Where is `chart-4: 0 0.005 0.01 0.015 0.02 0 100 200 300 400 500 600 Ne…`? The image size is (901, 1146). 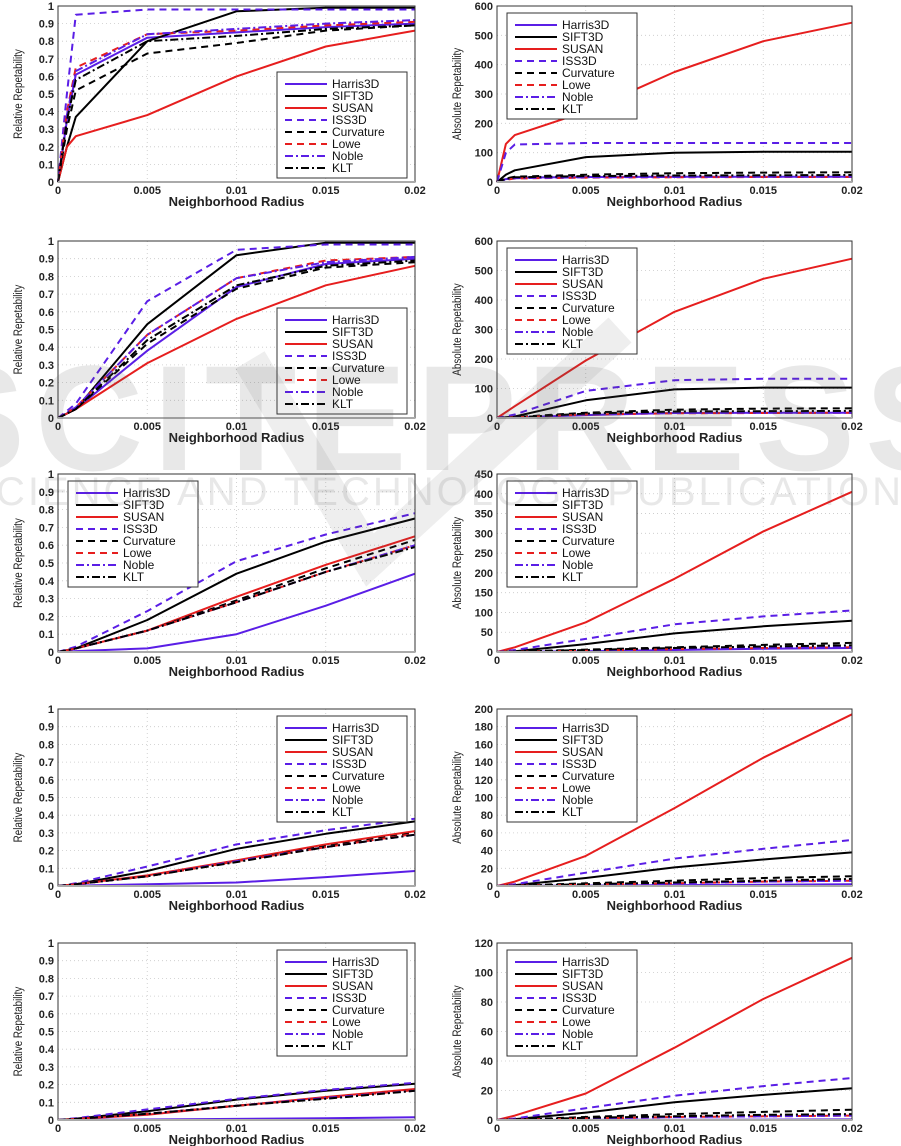
chart-4: 0 0.005 0.01 0.015 0.02 0 100 200 300 400 500 600 Ne… is located at coordinates (657, 340).